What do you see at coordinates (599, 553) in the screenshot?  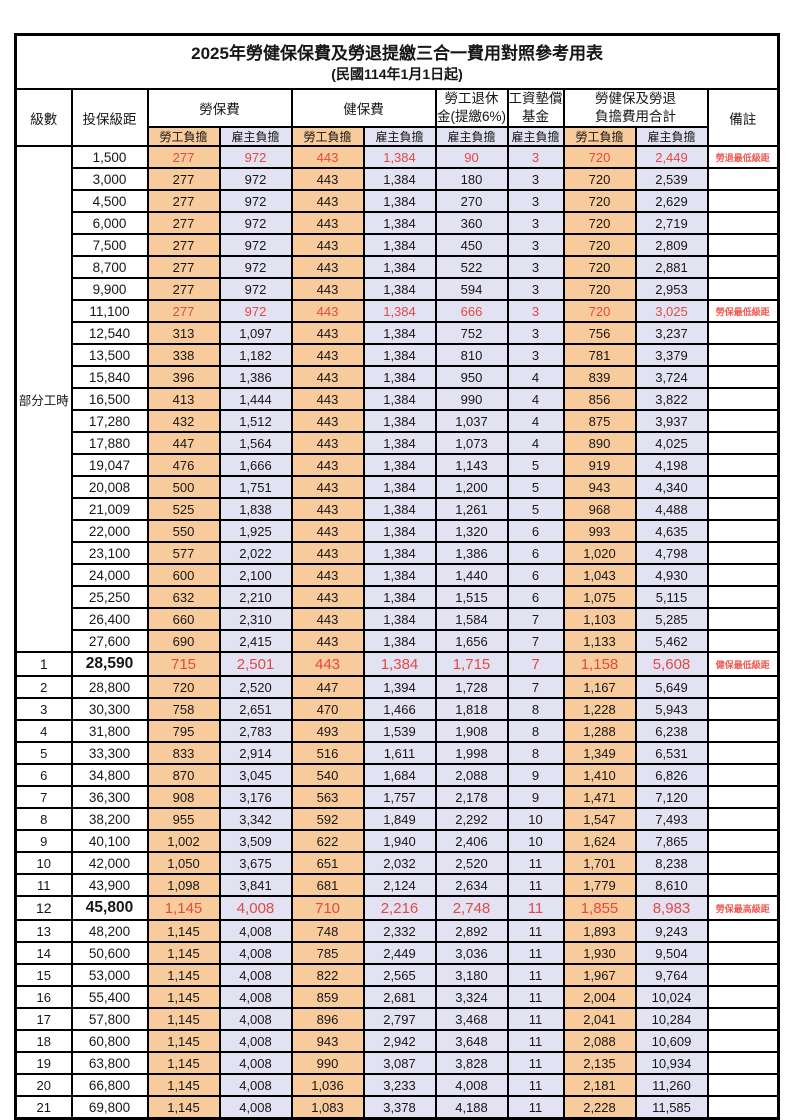 I see `total-employee-cell: 1,020` at bounding box center [599, 553].